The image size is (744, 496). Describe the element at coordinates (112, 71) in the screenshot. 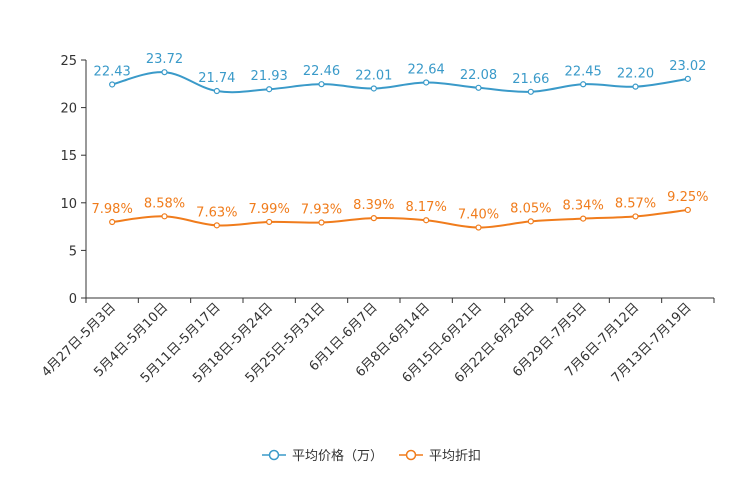

I see `data-label: 22.43` at that location.